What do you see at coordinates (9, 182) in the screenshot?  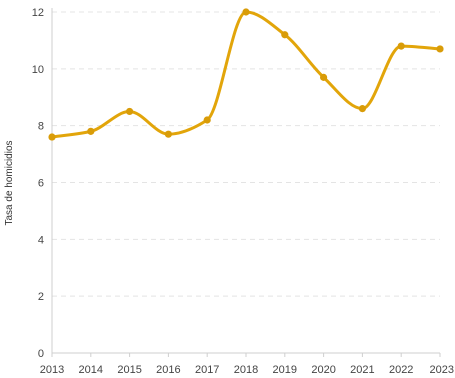 I see `y-axis-label: Tasa de homicidios` at bounding box center [9, 182].